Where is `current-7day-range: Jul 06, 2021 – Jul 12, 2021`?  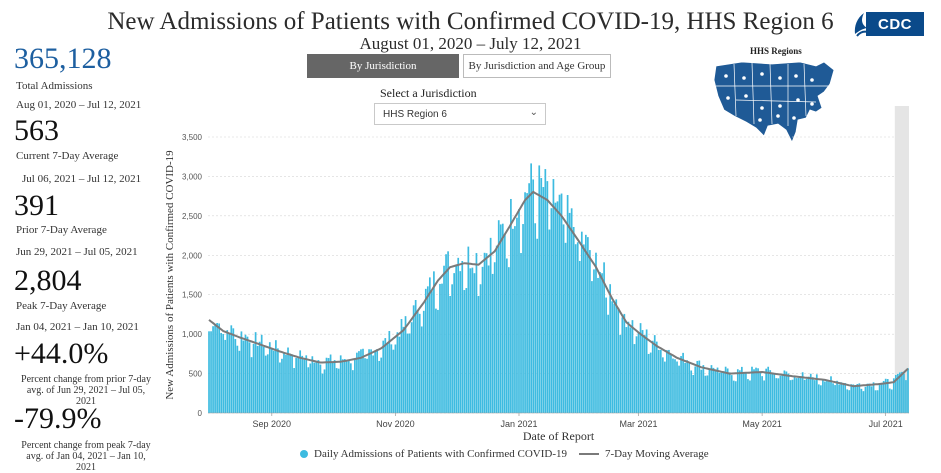
current-7day-range: Jul 06, 2021 – Jul 12, 2021 is located at coordinates (82, 179).